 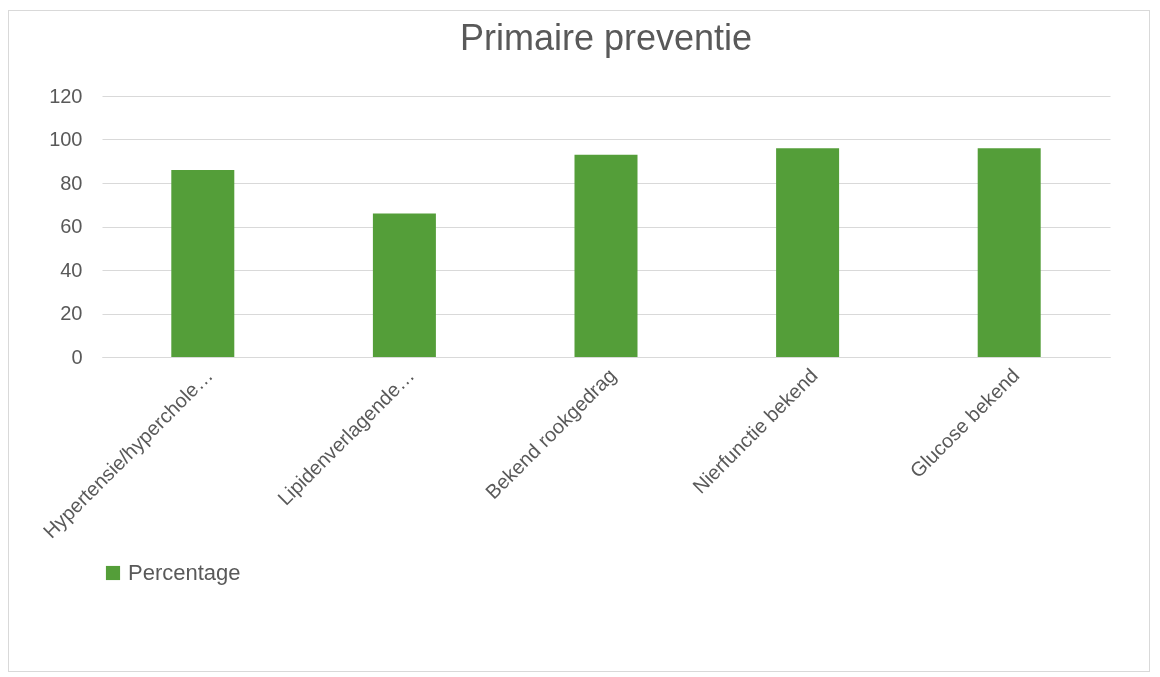 I want to click on y-tick-label: 20, so click(x=71, y=313).